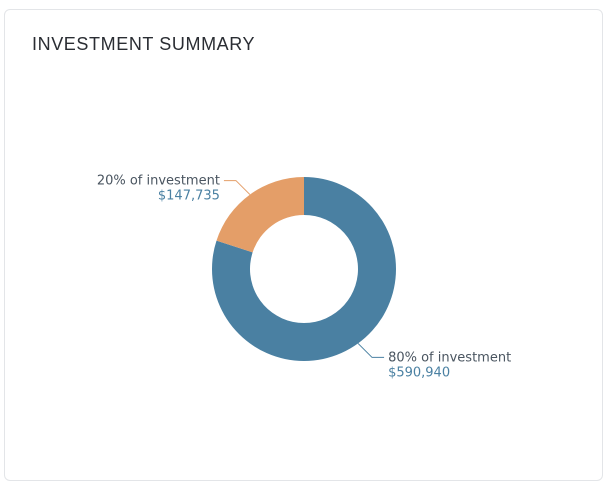 Image resolution: width=605 pixels, height=485 pixels. I want to click on slice-value-label: $590,940, so click(419, 372).